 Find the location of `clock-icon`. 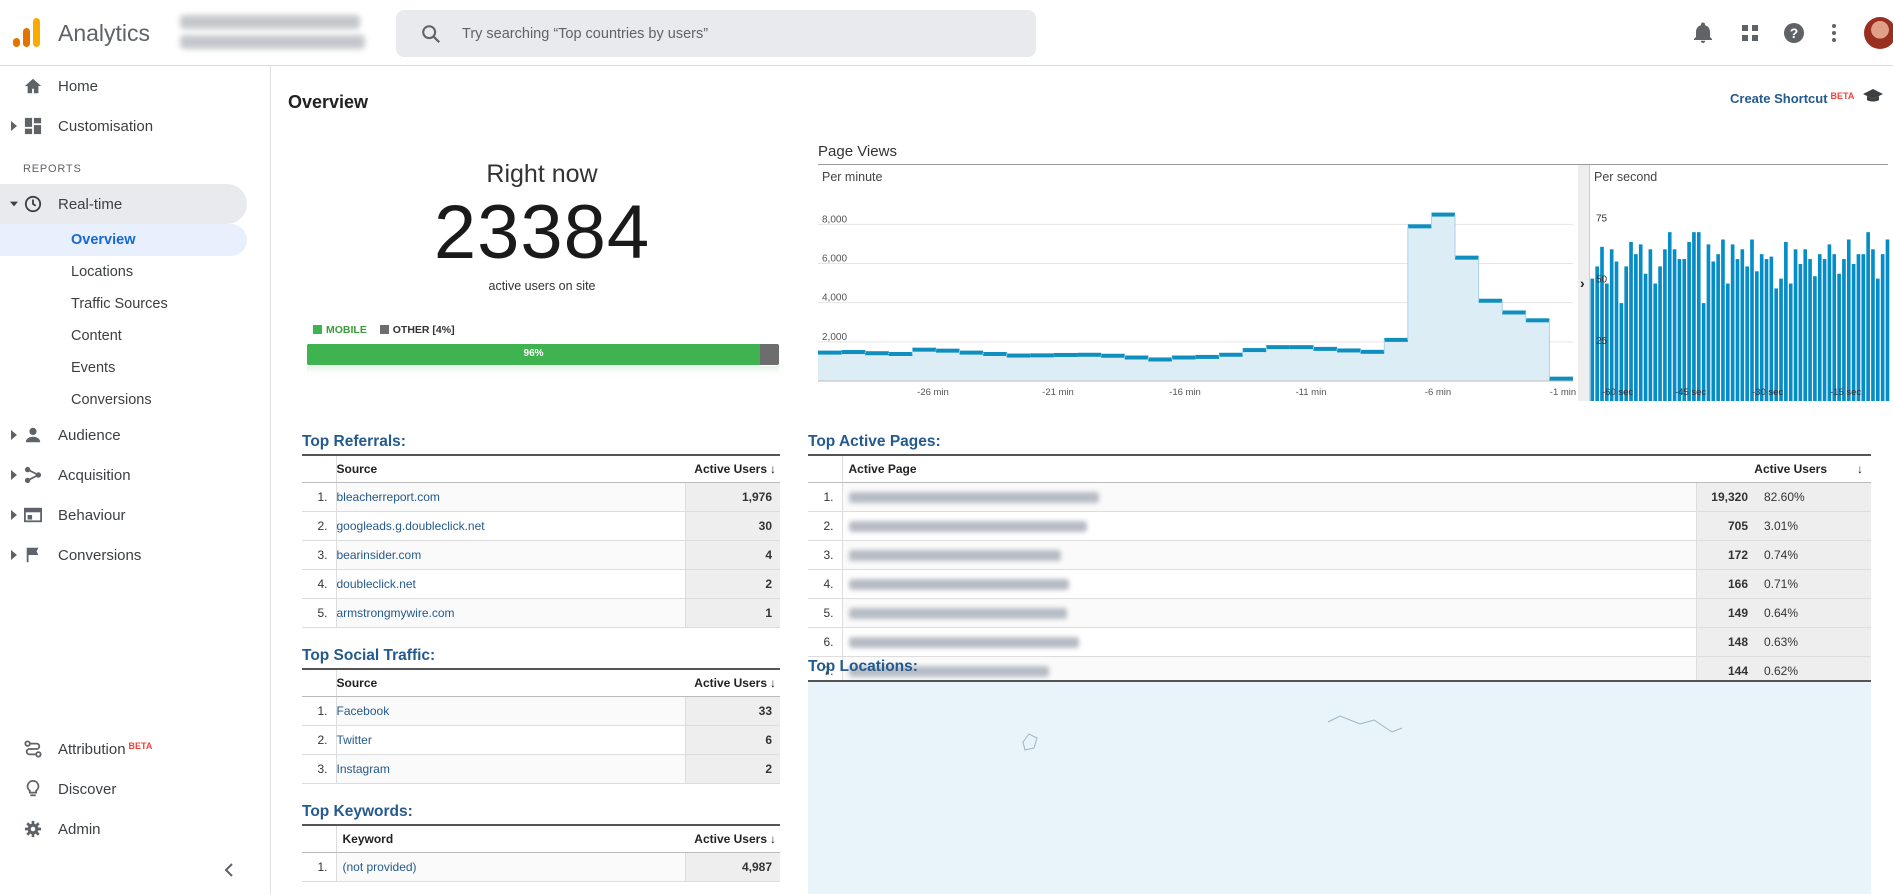

clock-icon is located at coordinates (33, 204).